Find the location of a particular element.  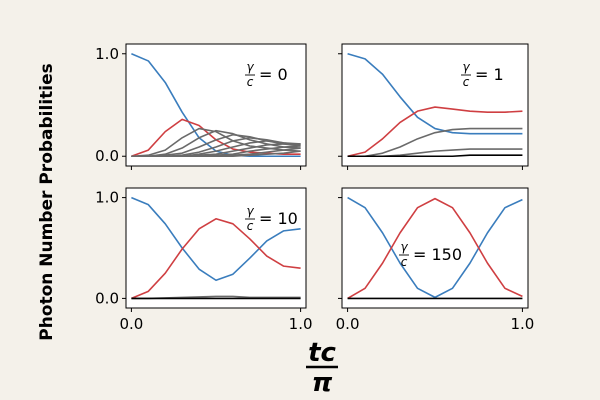

gamma-annotation: γc = 1 is located at coordinates (482, 74).